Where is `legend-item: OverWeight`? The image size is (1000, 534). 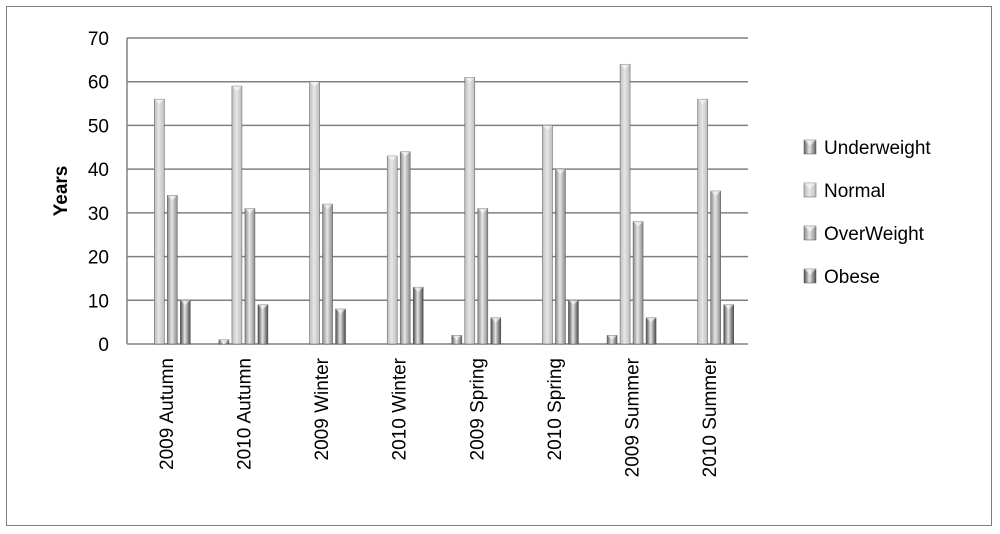 legend-item: OverWeight is located at coordinates (864, 234).